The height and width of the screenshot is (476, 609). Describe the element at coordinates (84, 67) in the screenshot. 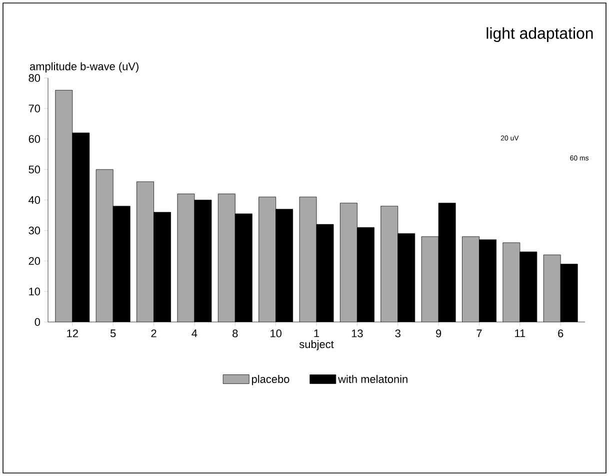

I see `y-axis-title: amplitude b-wave (uV)` at that location.